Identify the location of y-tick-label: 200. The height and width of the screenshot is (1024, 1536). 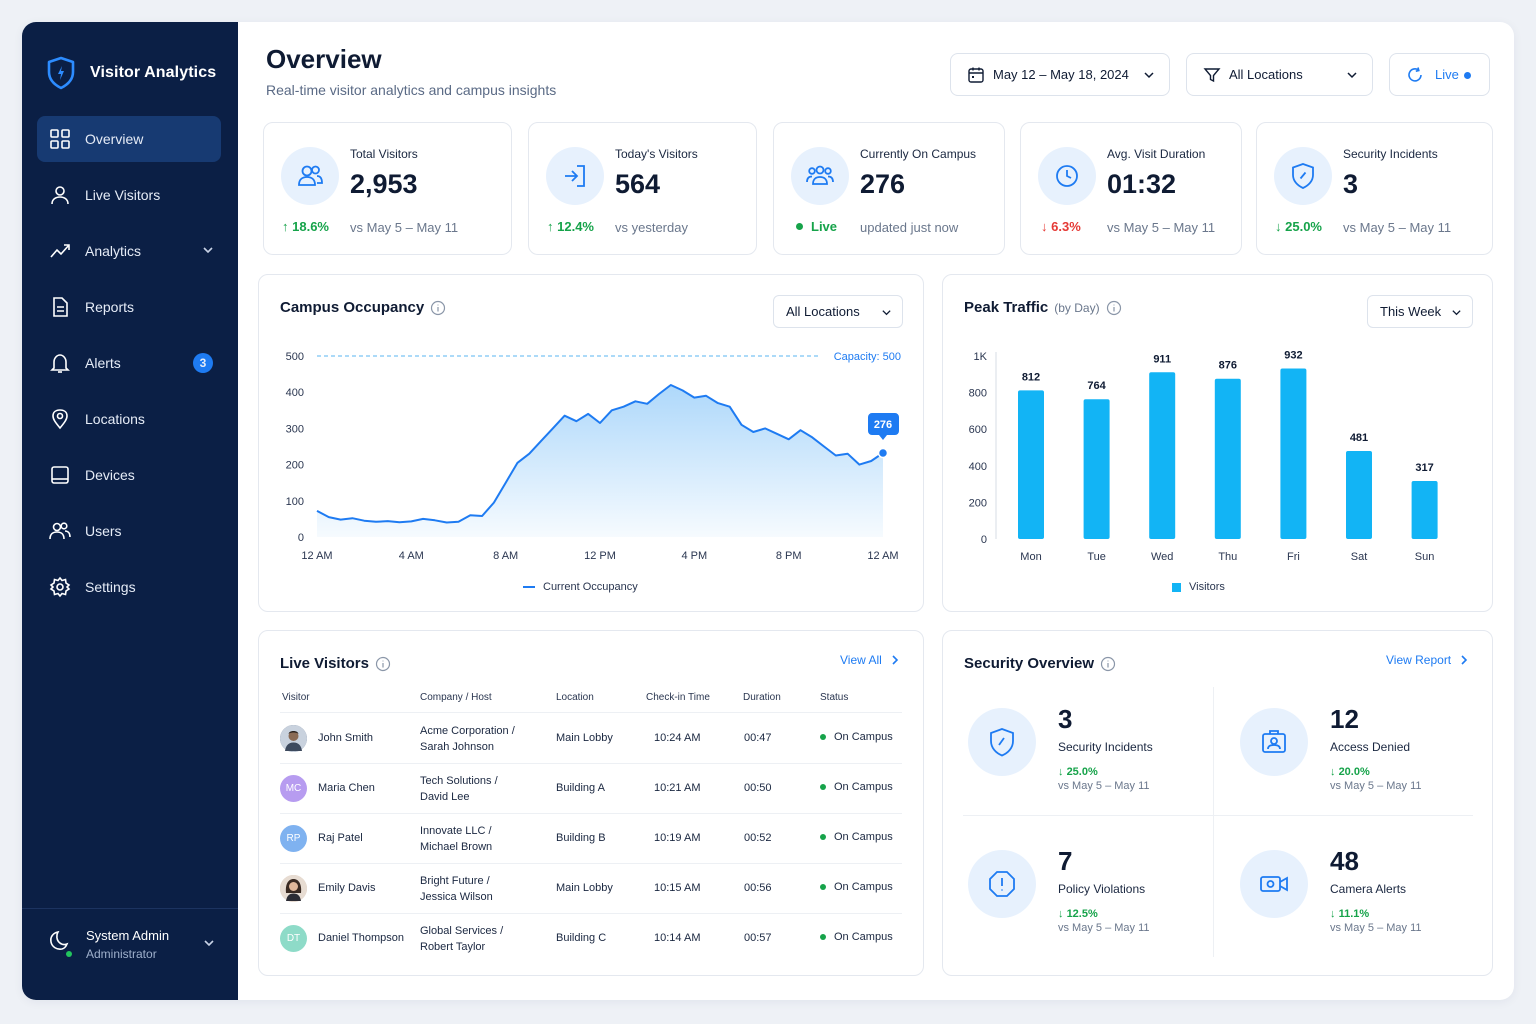
(295, 466).